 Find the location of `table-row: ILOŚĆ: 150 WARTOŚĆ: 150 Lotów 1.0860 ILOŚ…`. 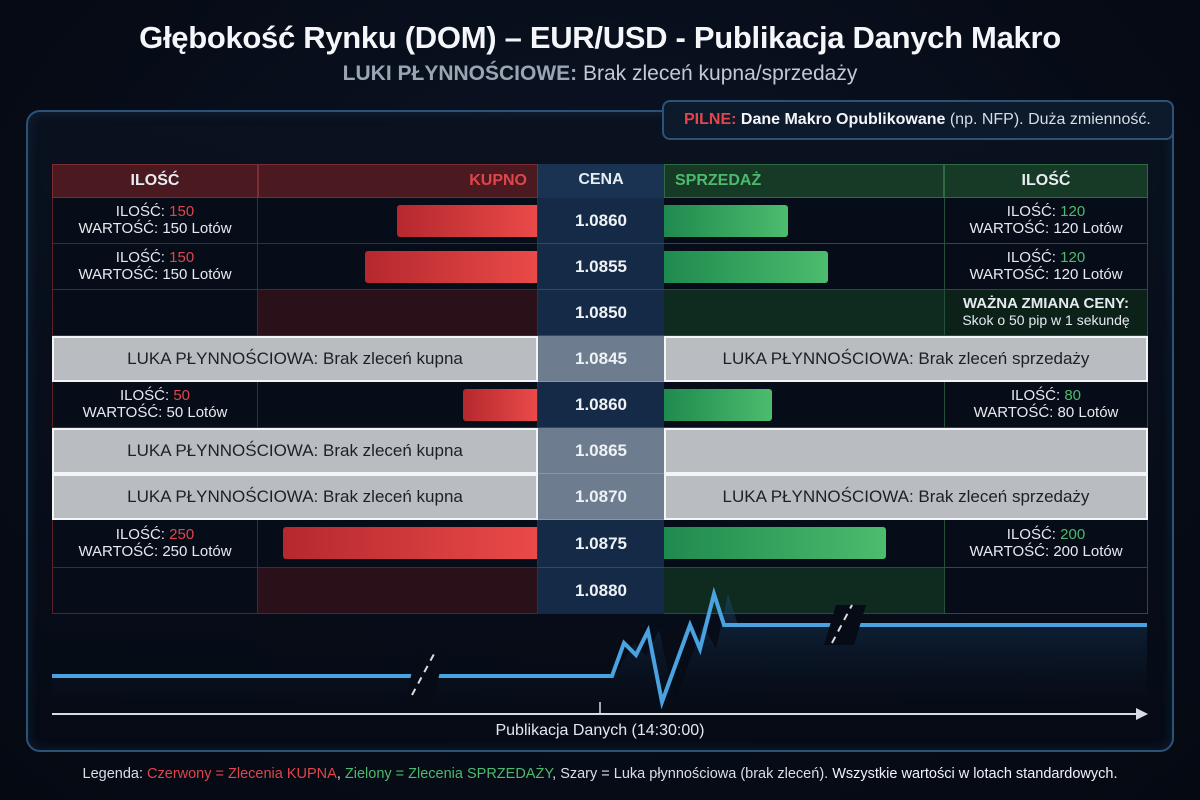

table-row: ILOŚĆ: 150 WARTOŚĆ: 150 Lotów 1.0860 ILOŚ… is located at coordinates (600, 221).